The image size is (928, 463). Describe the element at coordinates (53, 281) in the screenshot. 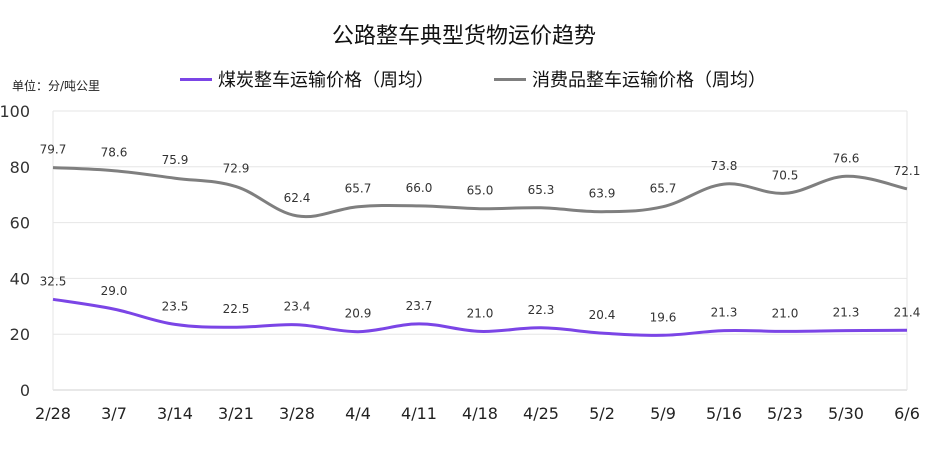

I see `data-label-coal-0: 32.5` at that location.